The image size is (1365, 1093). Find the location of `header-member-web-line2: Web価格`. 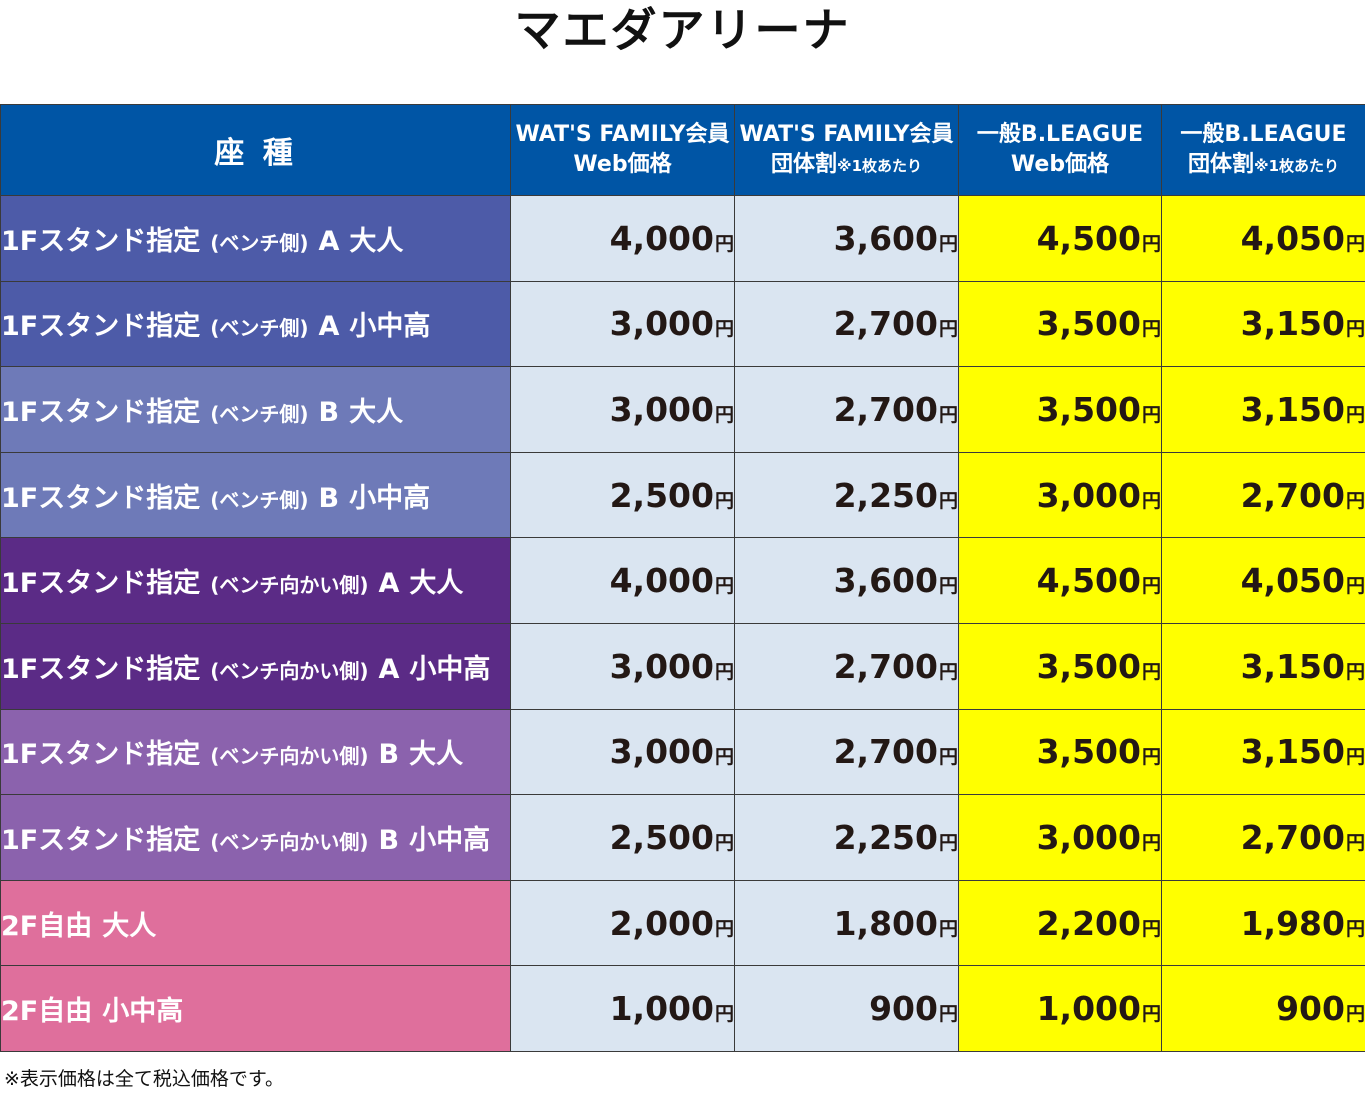

header-member-web-line2: Web価格 is located at coordinates (622, 164).